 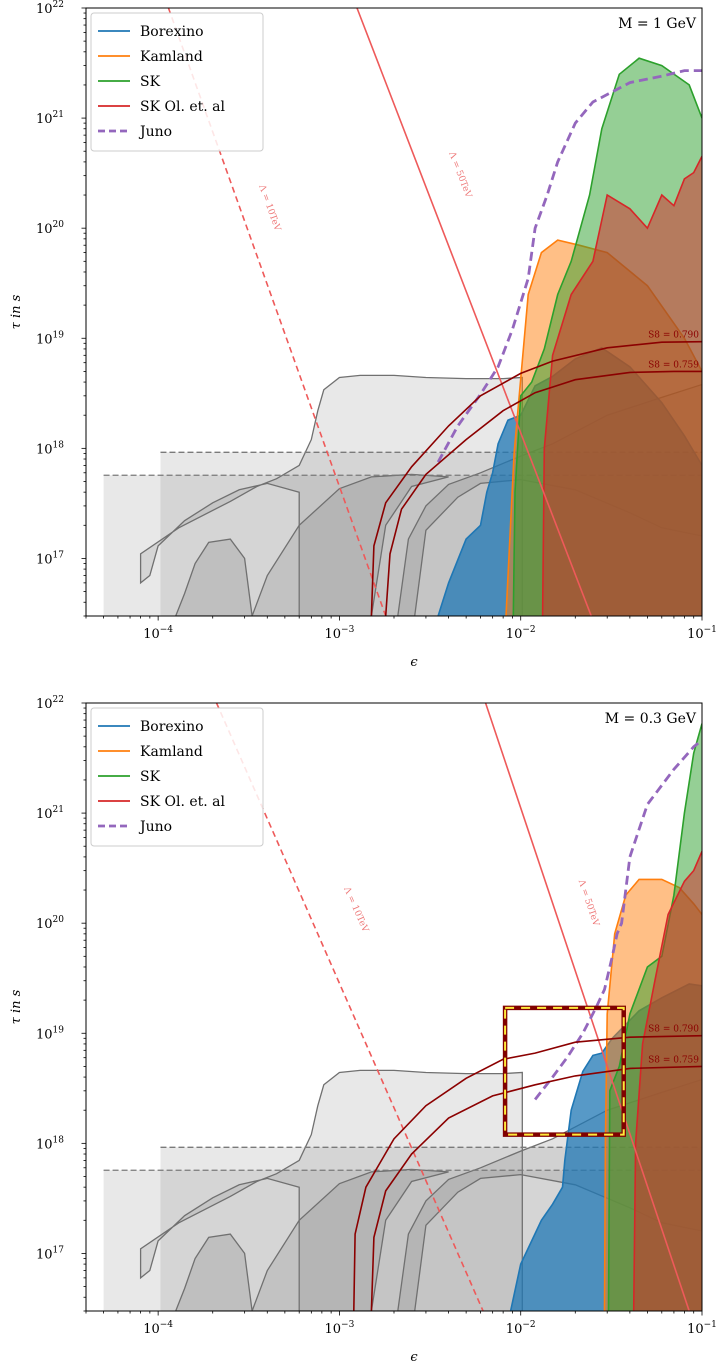 I want to click on exclusion-sk-ol-et-al, so click(x=622, y=386).